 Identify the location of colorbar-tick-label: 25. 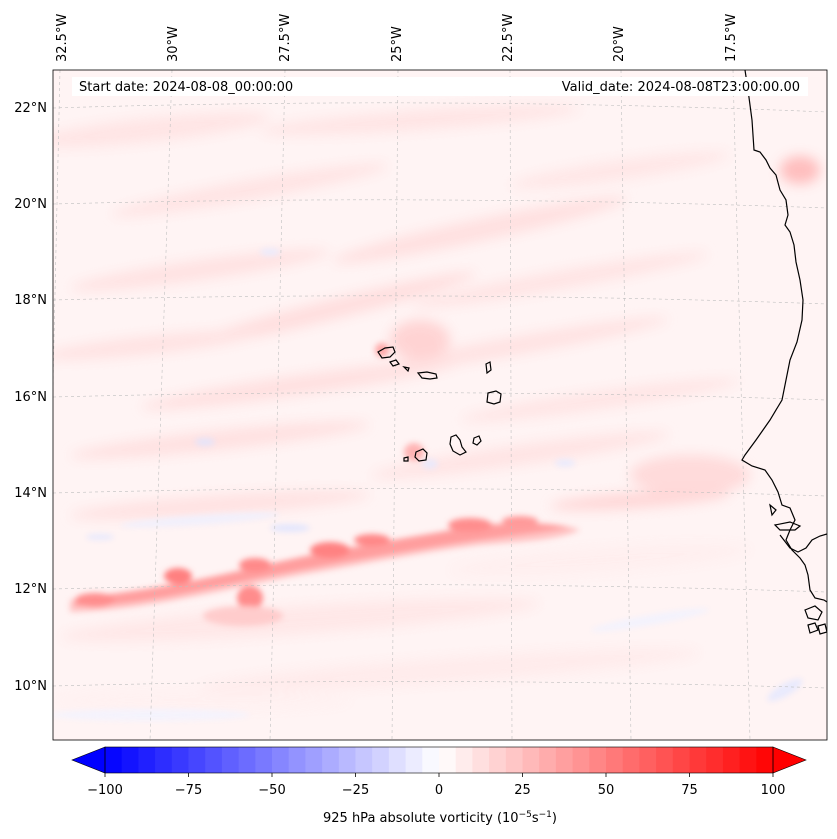
(522, 790).